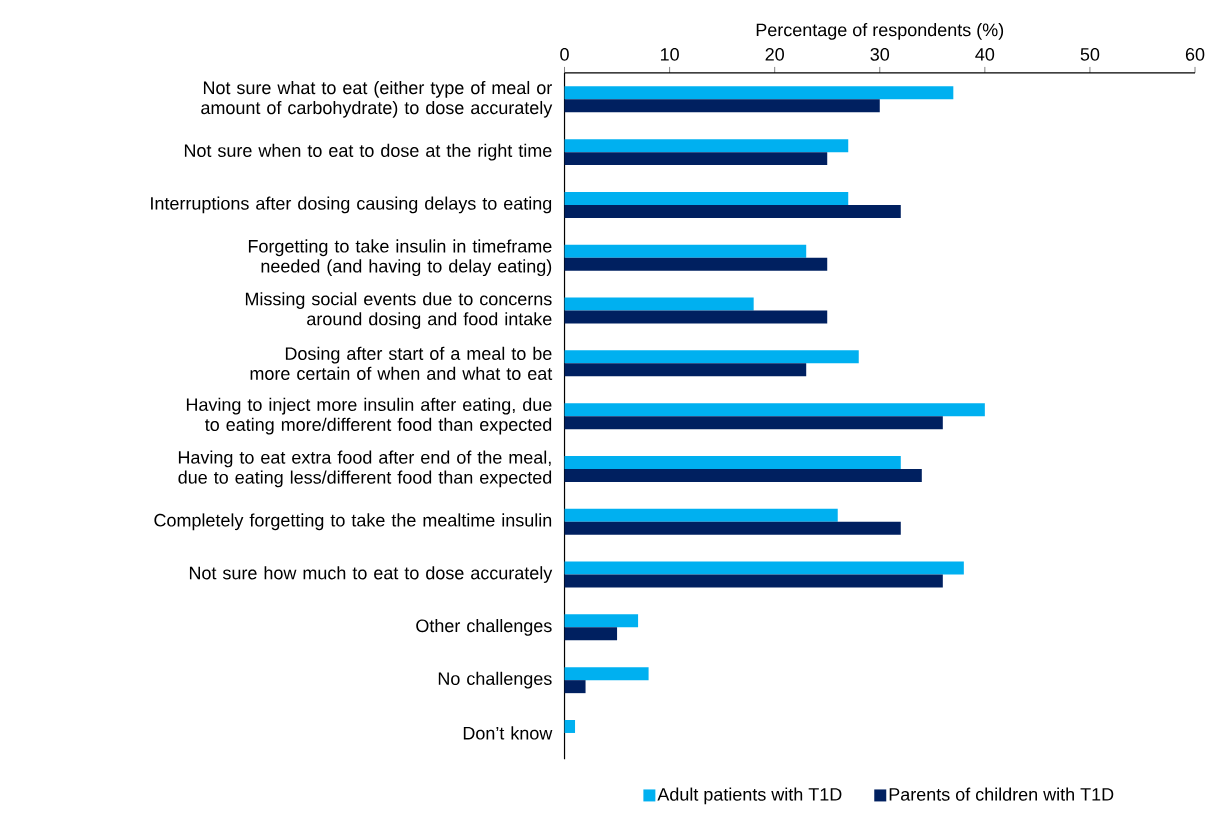 Image resolution: width=1211 pixels, height=823 pixels. Describe the element at coordinates (508, 733) in the screenshot. I see `y-tick-label: Don’t know` at that location.